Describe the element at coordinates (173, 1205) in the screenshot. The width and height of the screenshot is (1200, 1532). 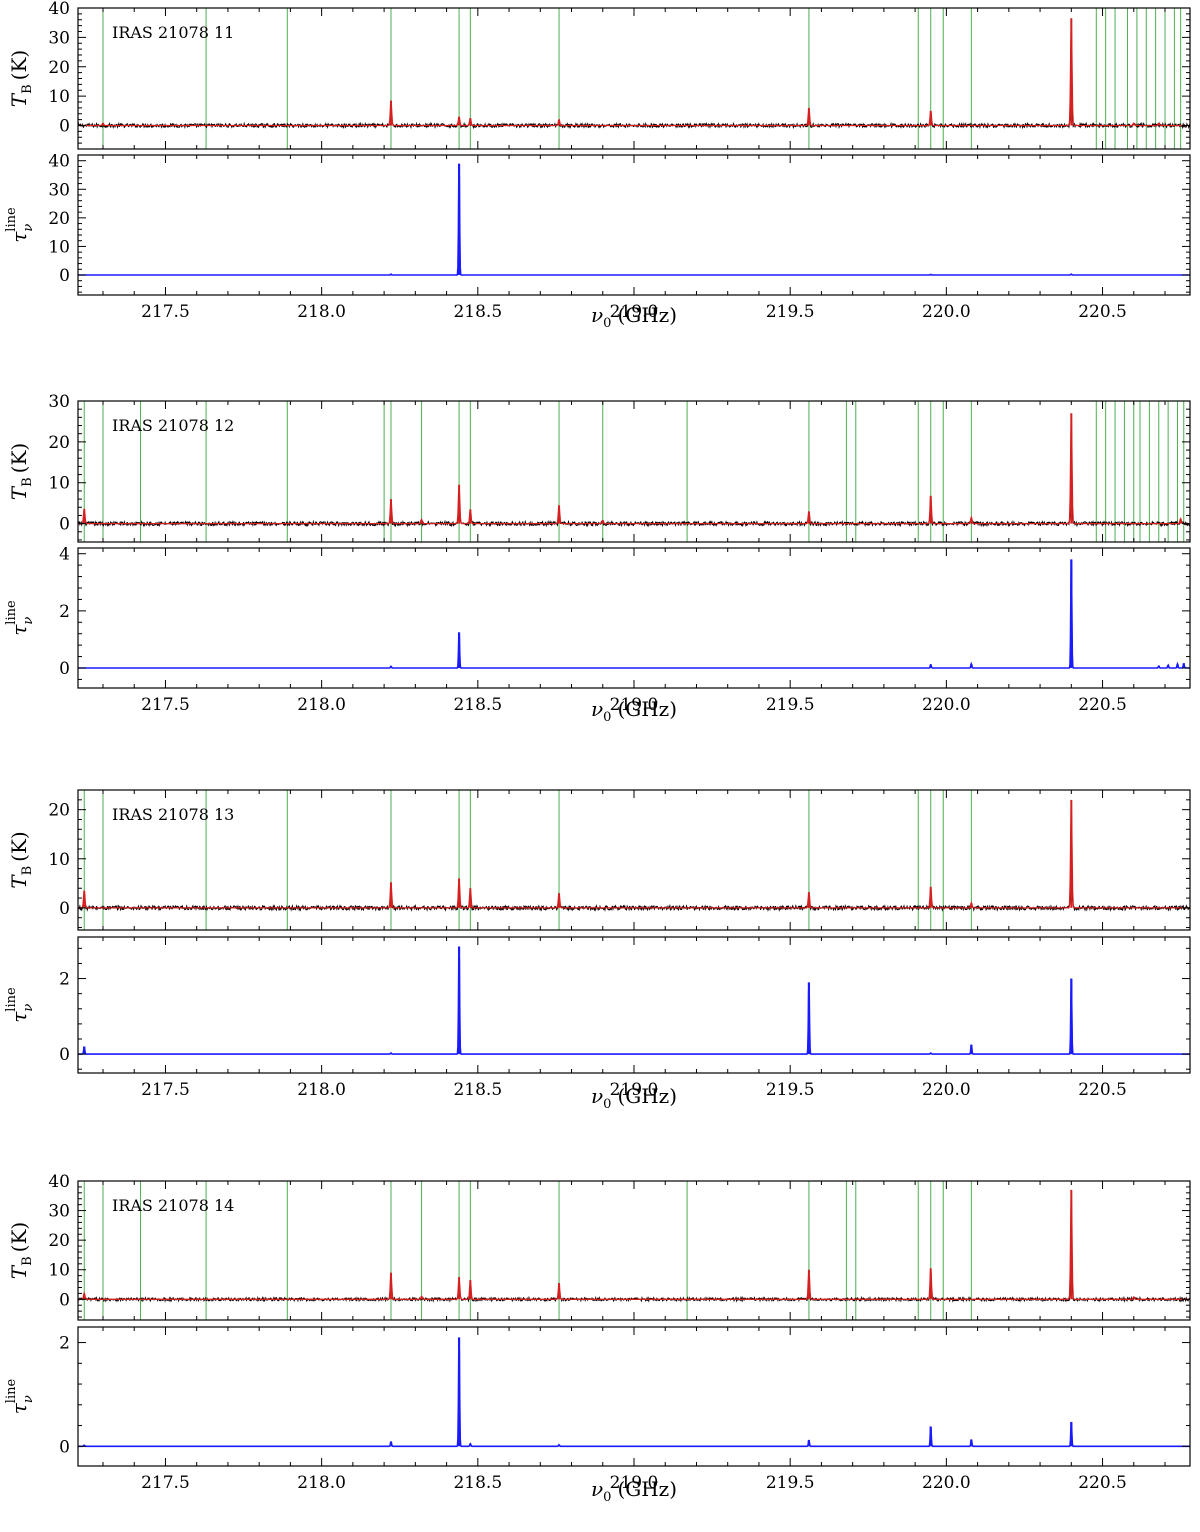
I see `panel-label: IRAS 21078 14` at that location.